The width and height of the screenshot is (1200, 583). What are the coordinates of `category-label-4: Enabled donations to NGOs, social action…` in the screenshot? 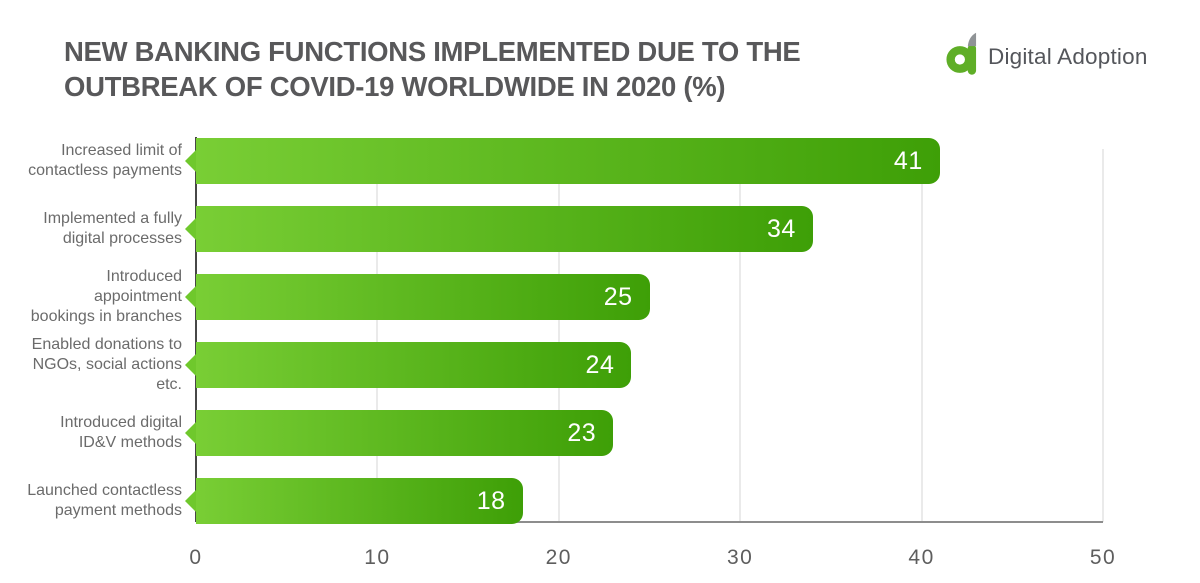 It's located at (106, 364).